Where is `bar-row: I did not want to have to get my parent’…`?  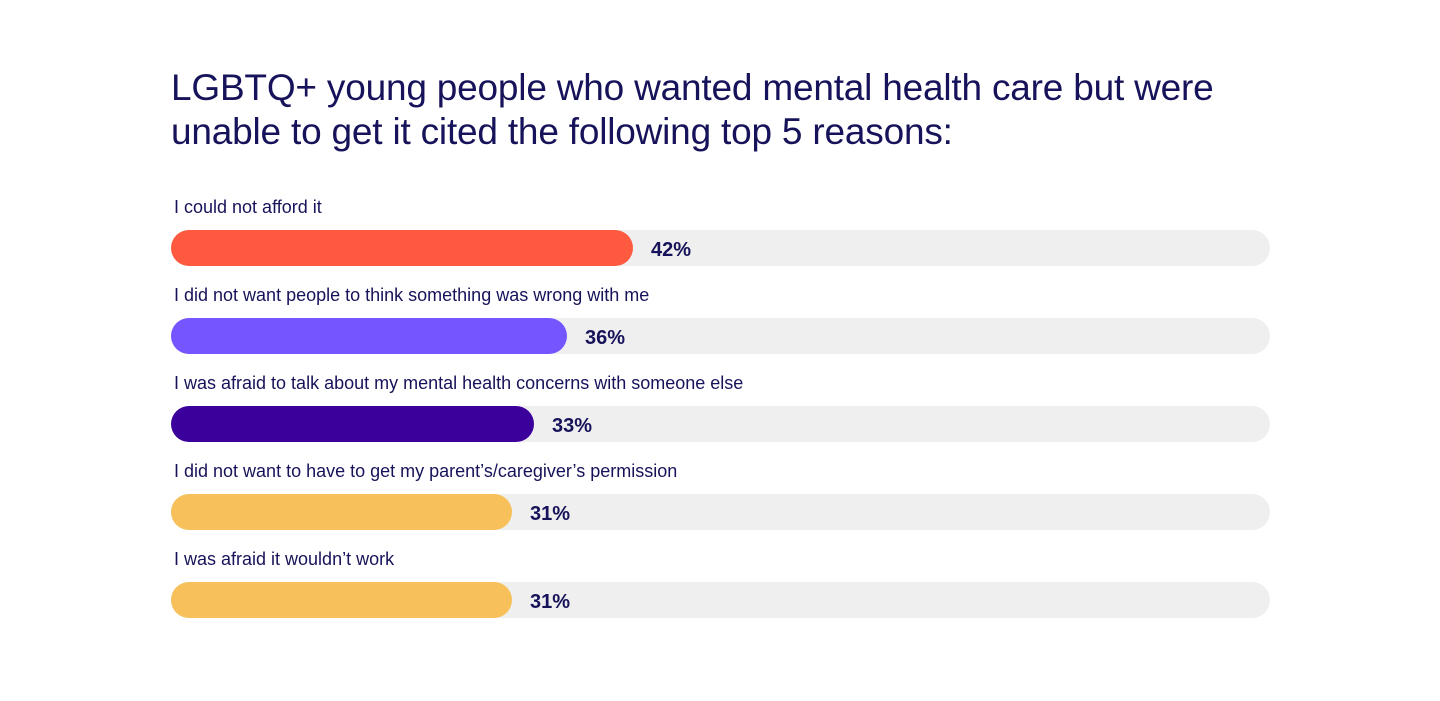
bar-row: I did not want to have to get my parent’… is located at coordinates (720, 504).